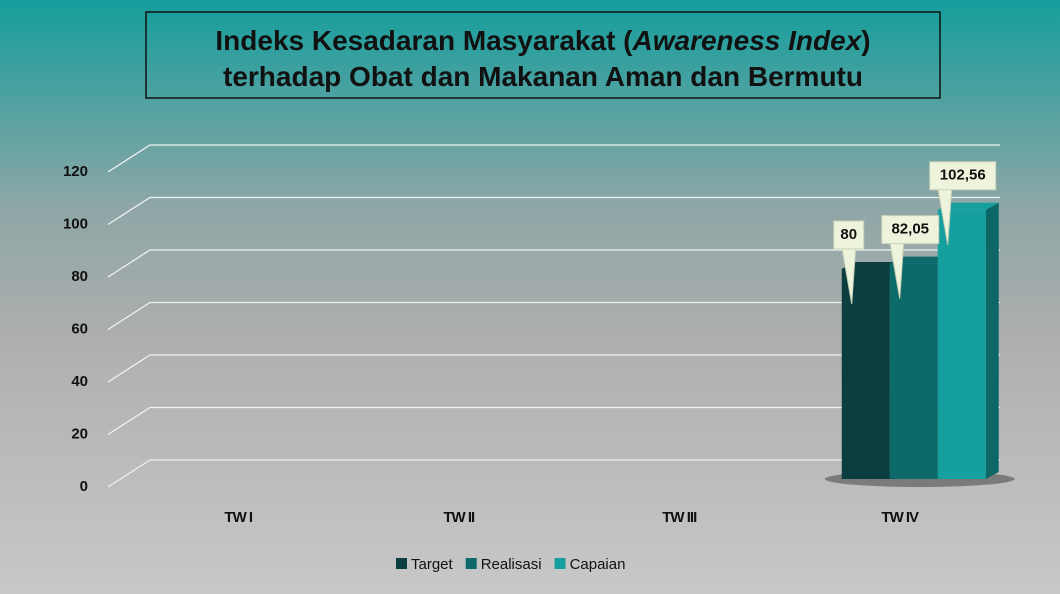 The image size is (1060, 594). Describe the element at coordinates (79, 433) in the screenshot. I see `y-tick-label: 20` at that location.